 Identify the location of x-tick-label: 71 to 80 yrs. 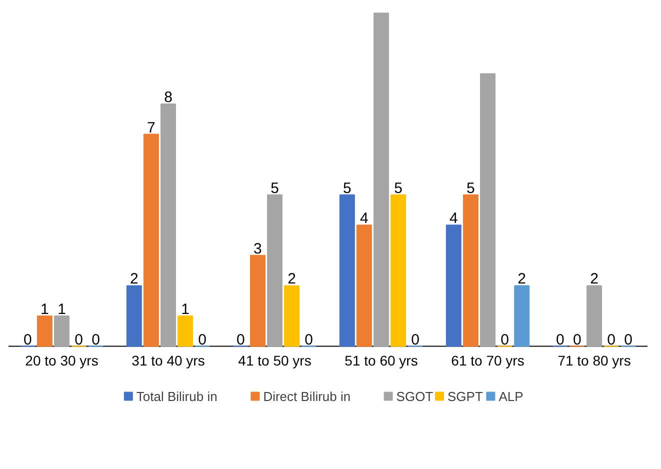
(594, 360).